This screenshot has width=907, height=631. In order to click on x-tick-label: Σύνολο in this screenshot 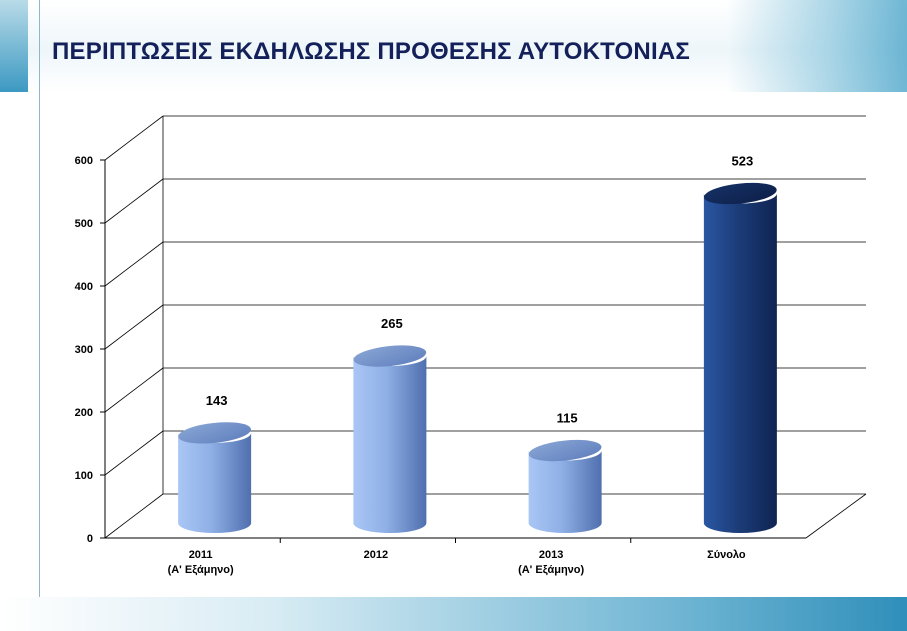, I will do `click(726, 555)`.